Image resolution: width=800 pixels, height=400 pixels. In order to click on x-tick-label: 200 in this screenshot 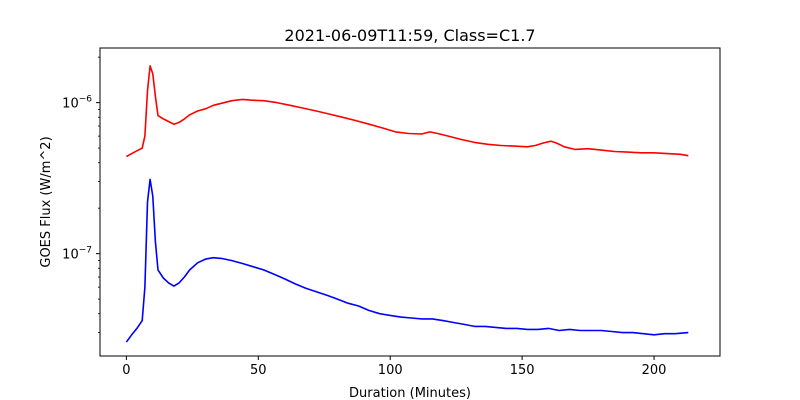, I will do `click(654, 370)`.